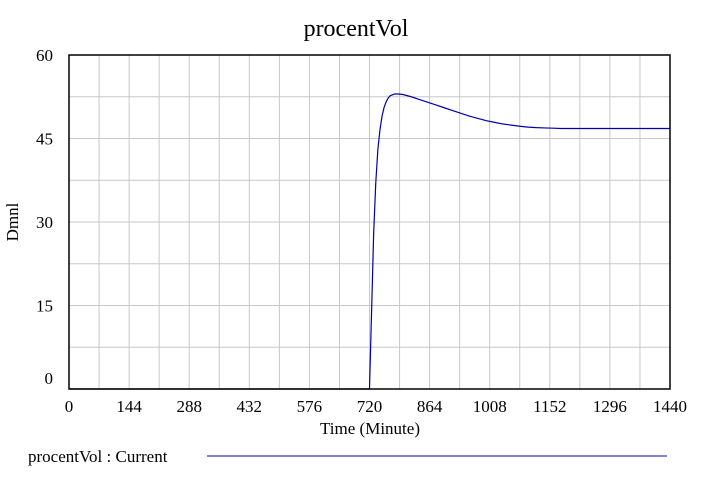 Image resolution: width=713 pixels, height=477 pixels. What do you see at coordinates (310, 406) in the screenshot?
I see `x-tick-label: 576` at bounding box center [310, 406].